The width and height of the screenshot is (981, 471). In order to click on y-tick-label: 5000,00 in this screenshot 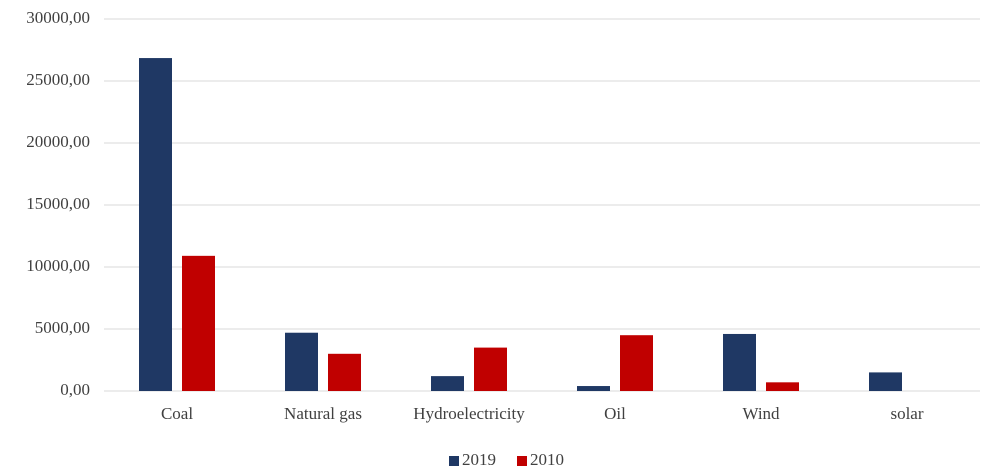, I will do `click(62, 327)`.